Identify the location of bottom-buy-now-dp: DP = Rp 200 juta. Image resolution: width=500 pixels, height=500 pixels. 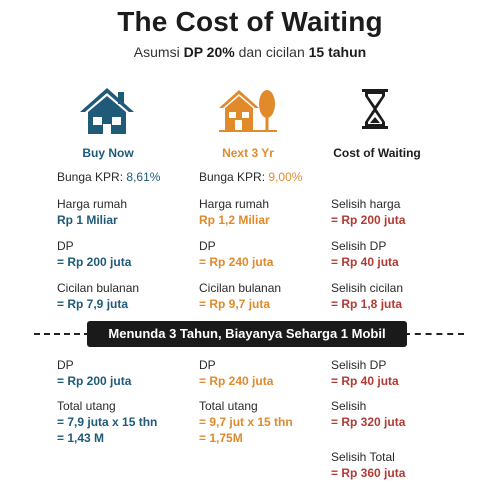
(94, 373).